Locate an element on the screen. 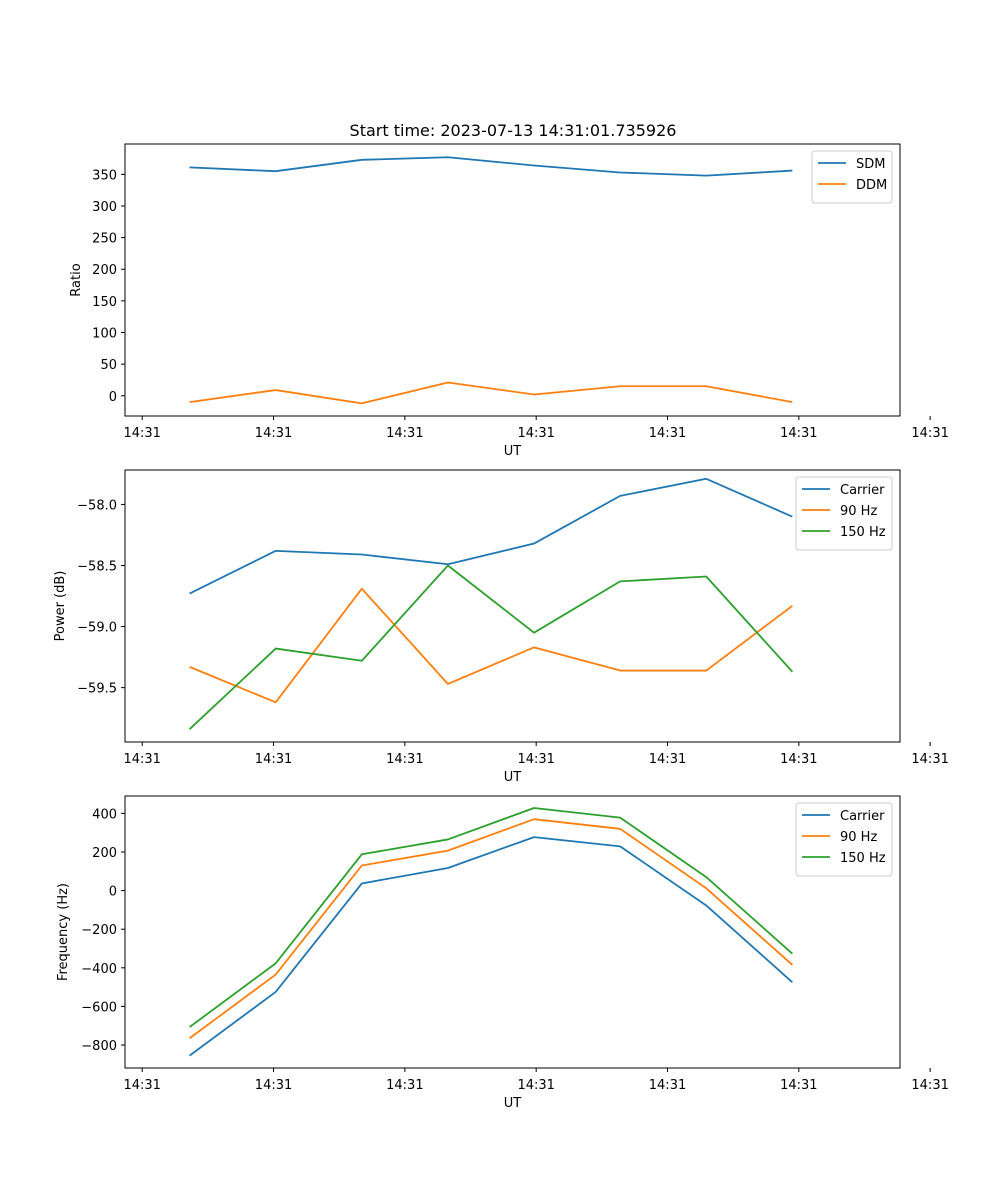 This screenshot has height=1200, width=1000. chart-title: Start time: 2023-07-13 14:31:01.735926 is located at coordinates (513, 130).